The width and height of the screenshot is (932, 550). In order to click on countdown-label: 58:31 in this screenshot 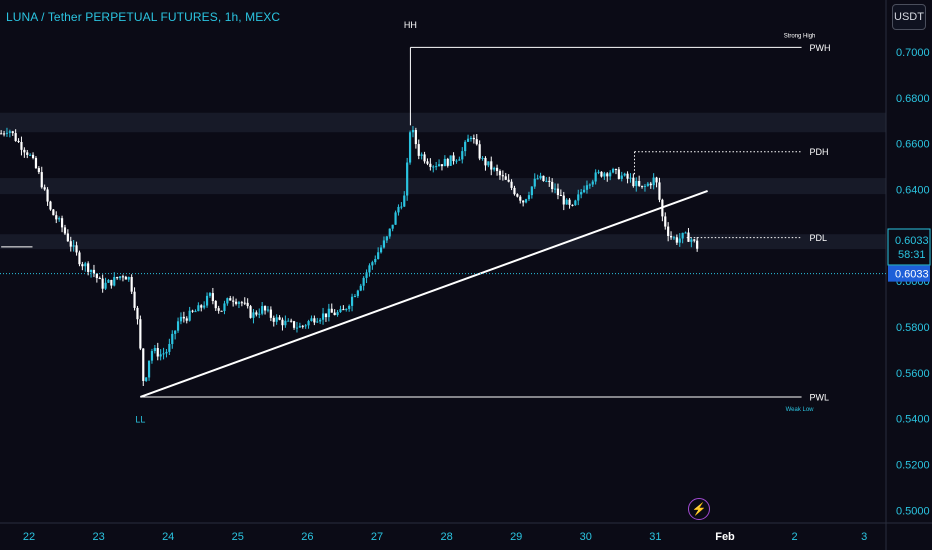, I will do `click(912, 255)`.